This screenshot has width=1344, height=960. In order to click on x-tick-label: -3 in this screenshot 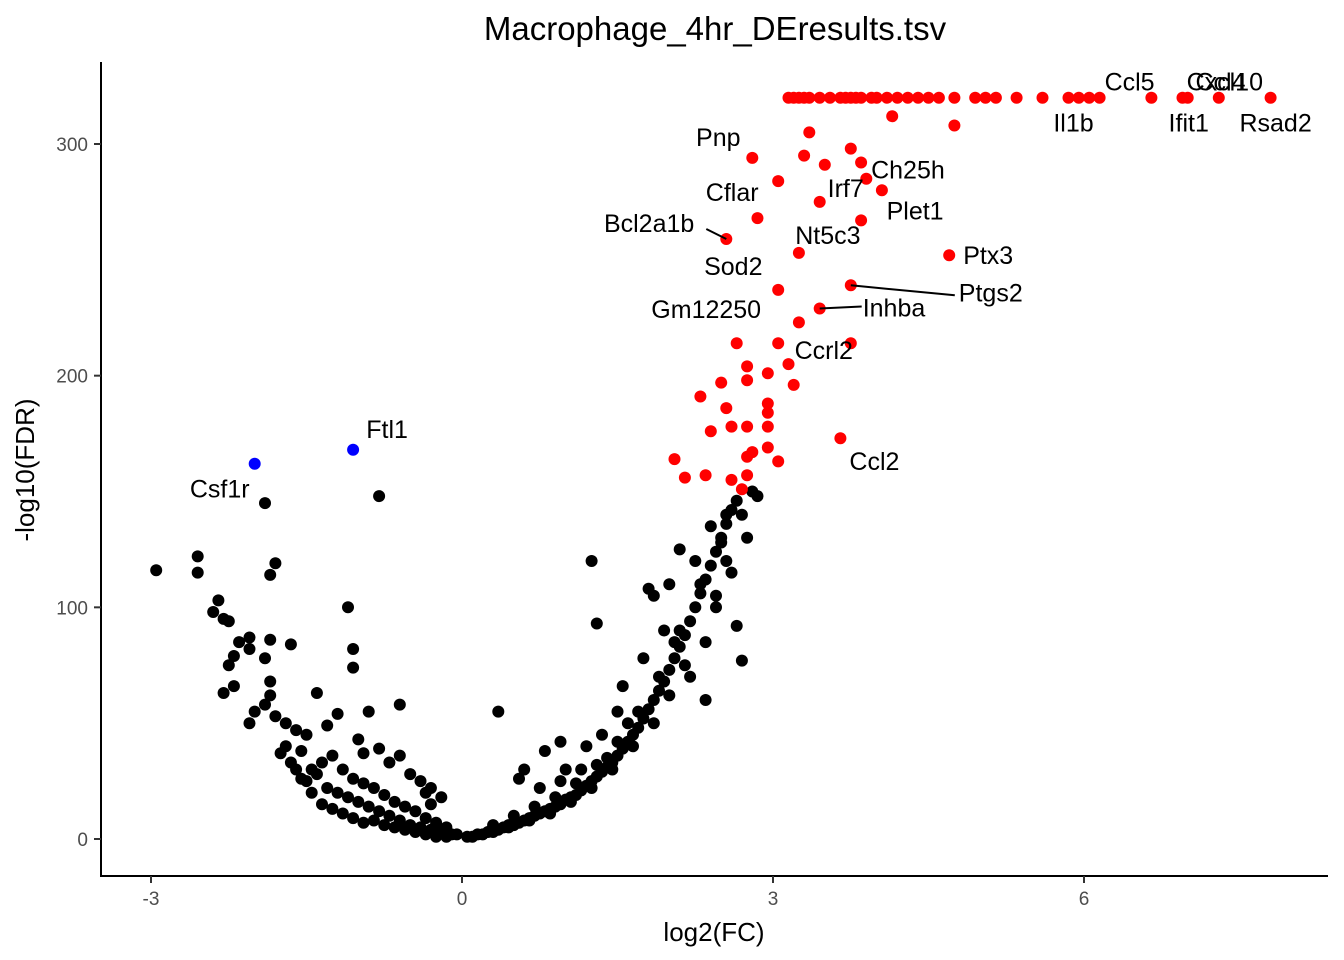, I will do `click(151, 899)`.